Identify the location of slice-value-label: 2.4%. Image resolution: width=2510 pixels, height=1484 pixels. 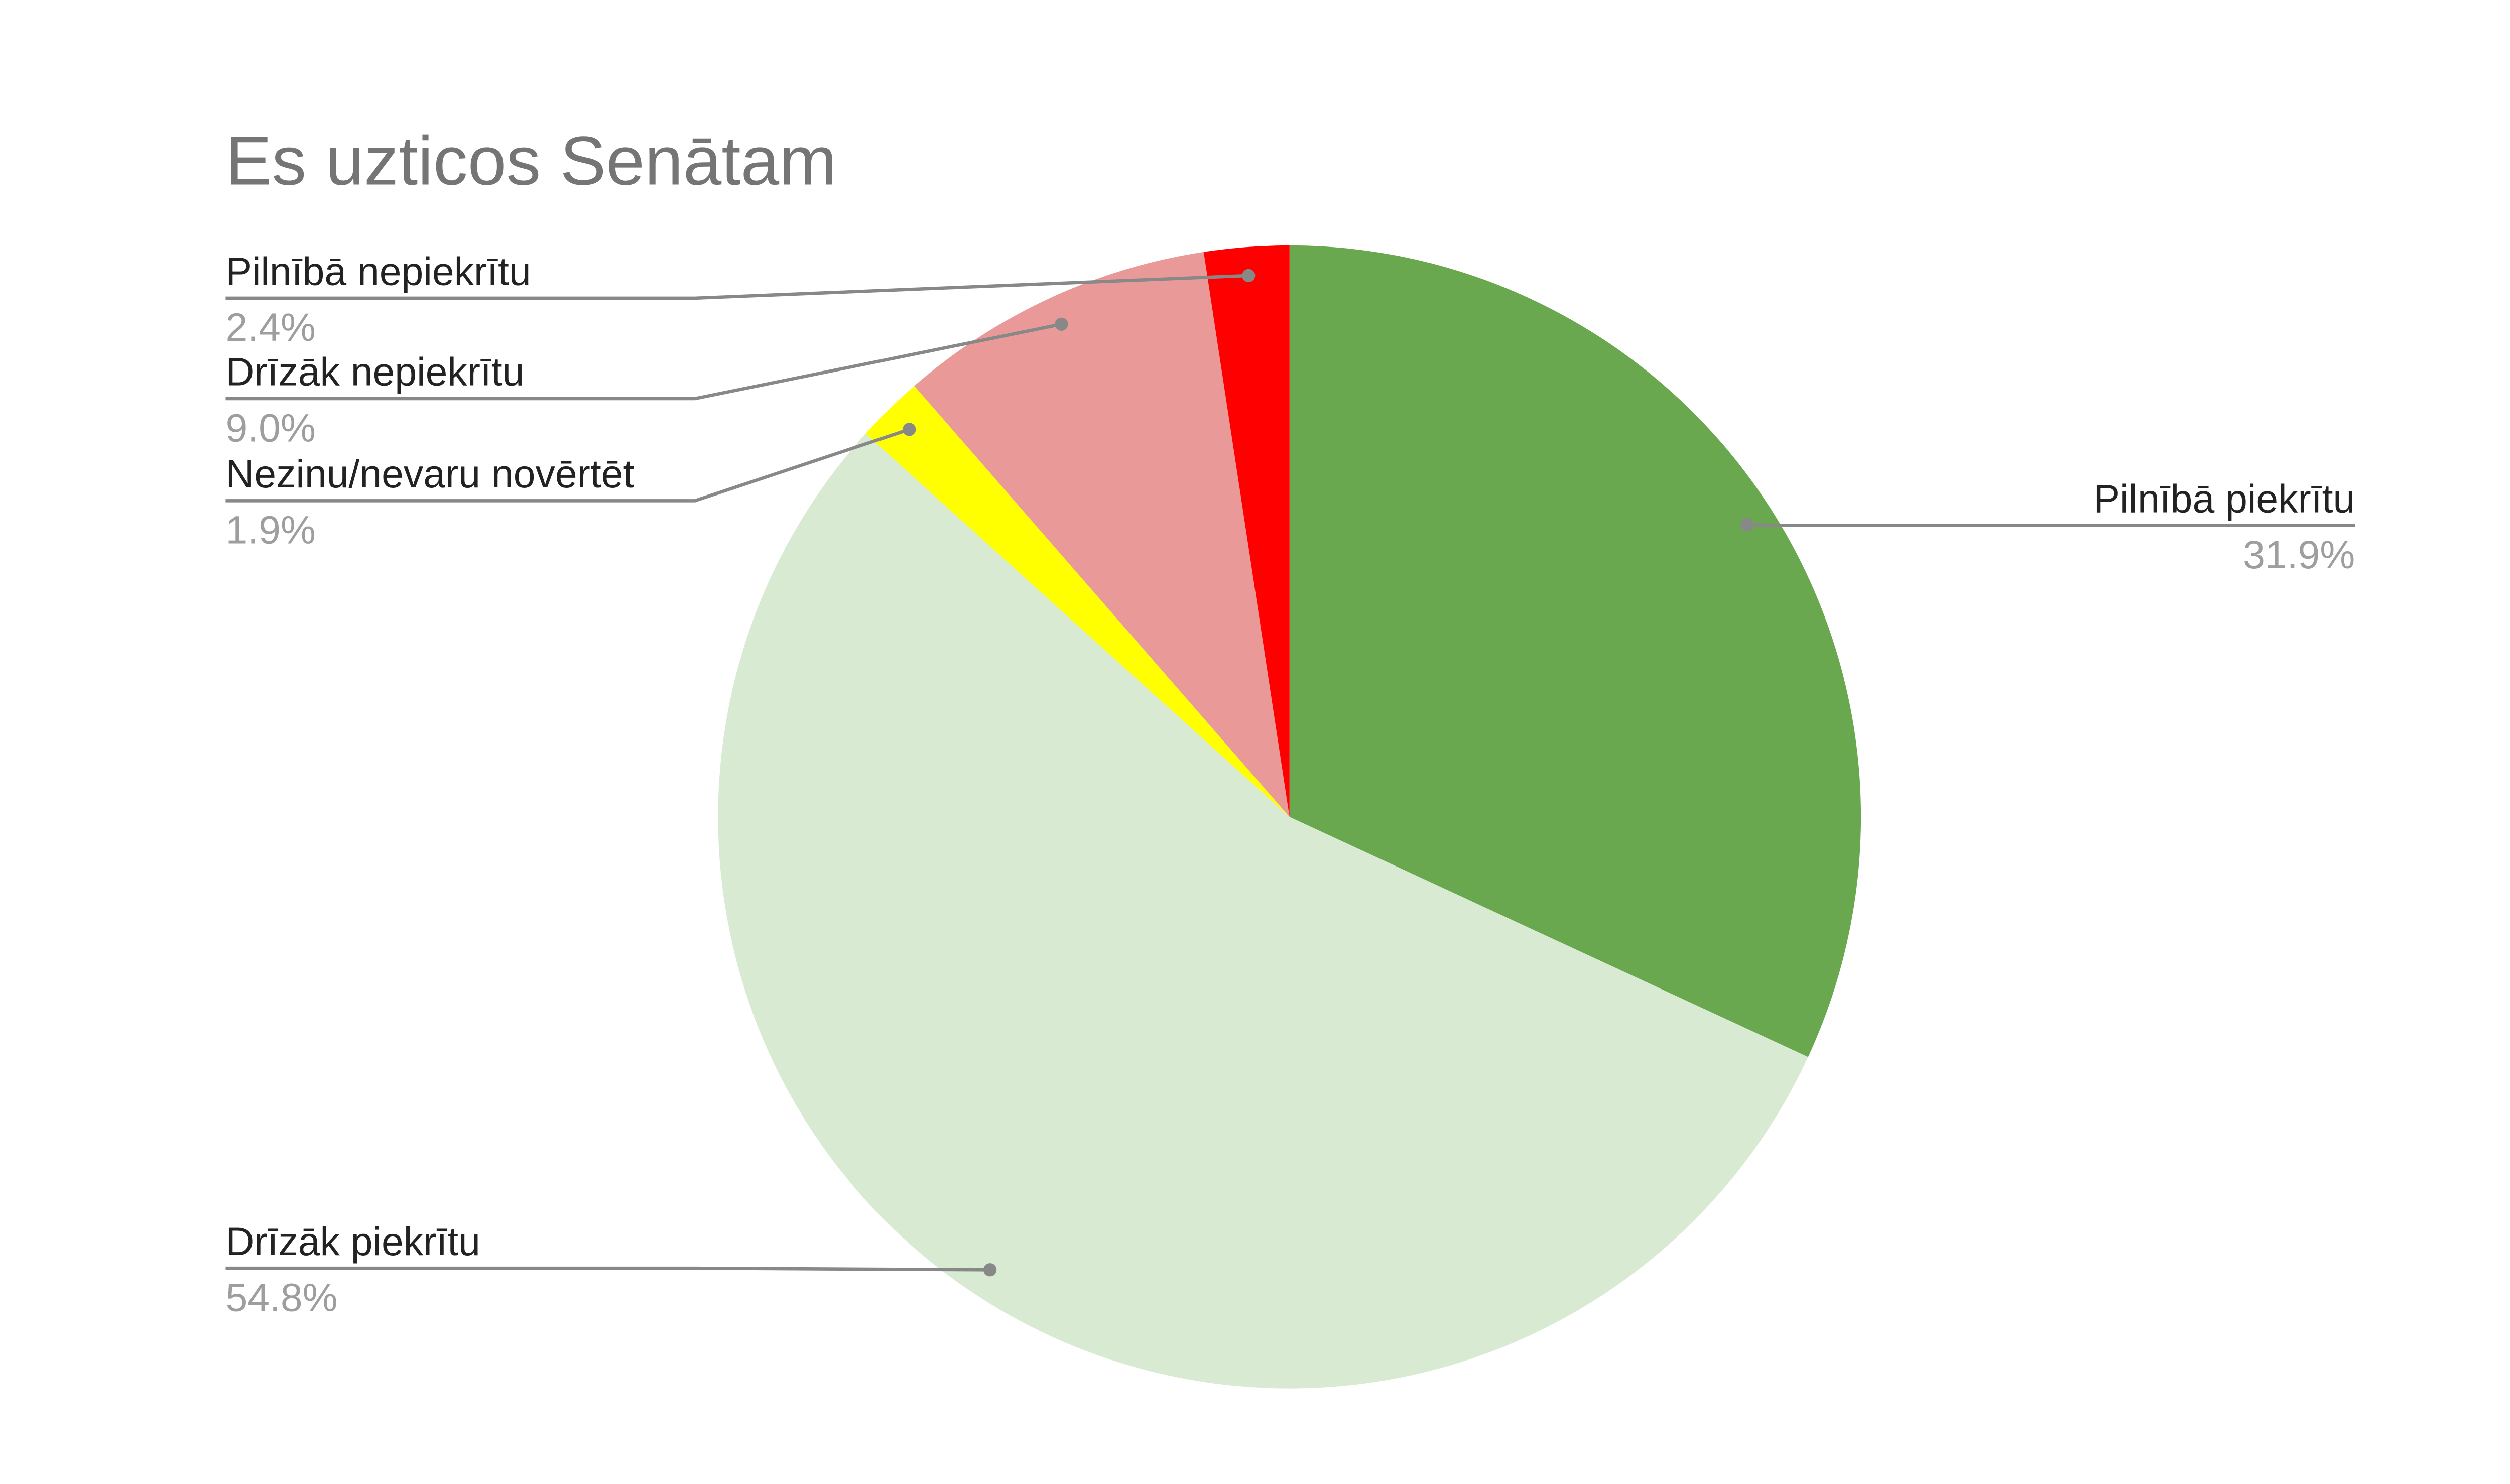
(270, 327).